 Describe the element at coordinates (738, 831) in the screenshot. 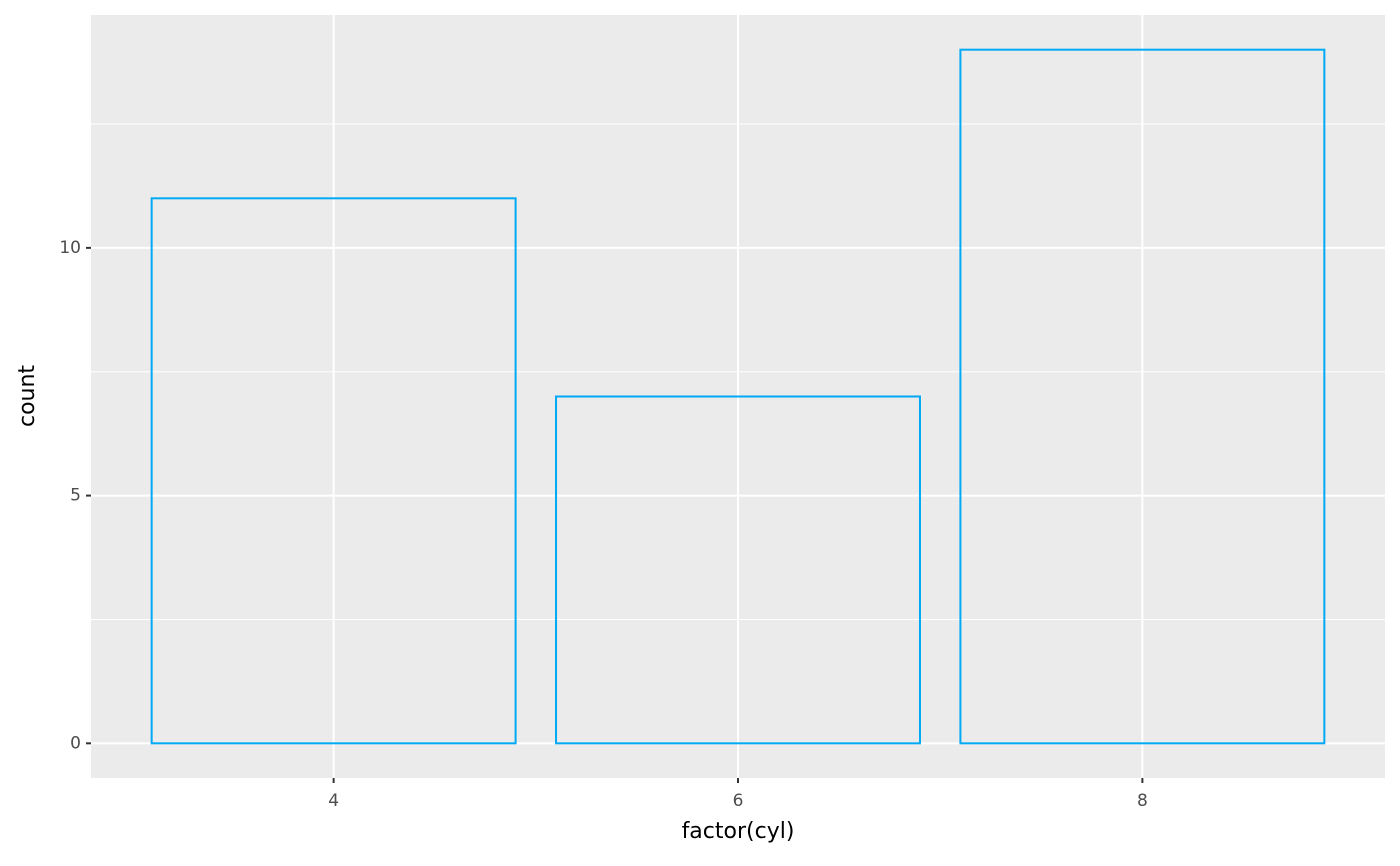

I see `x-axis-title: factor(cyl)` at that location.